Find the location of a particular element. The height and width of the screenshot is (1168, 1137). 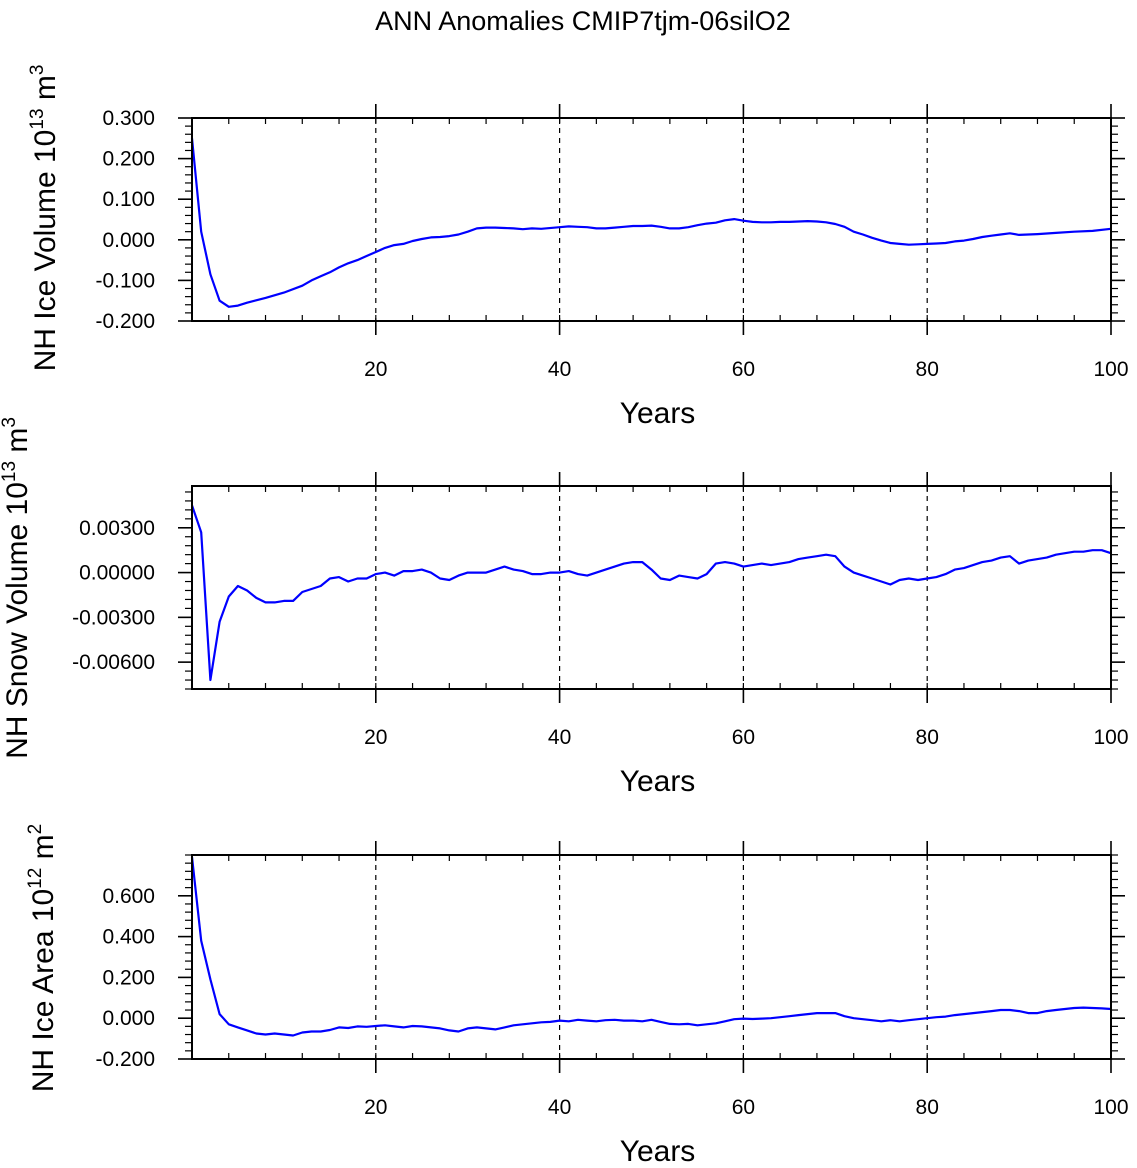

y-tick-label: 0.100 is located at coordinates (128, 199).